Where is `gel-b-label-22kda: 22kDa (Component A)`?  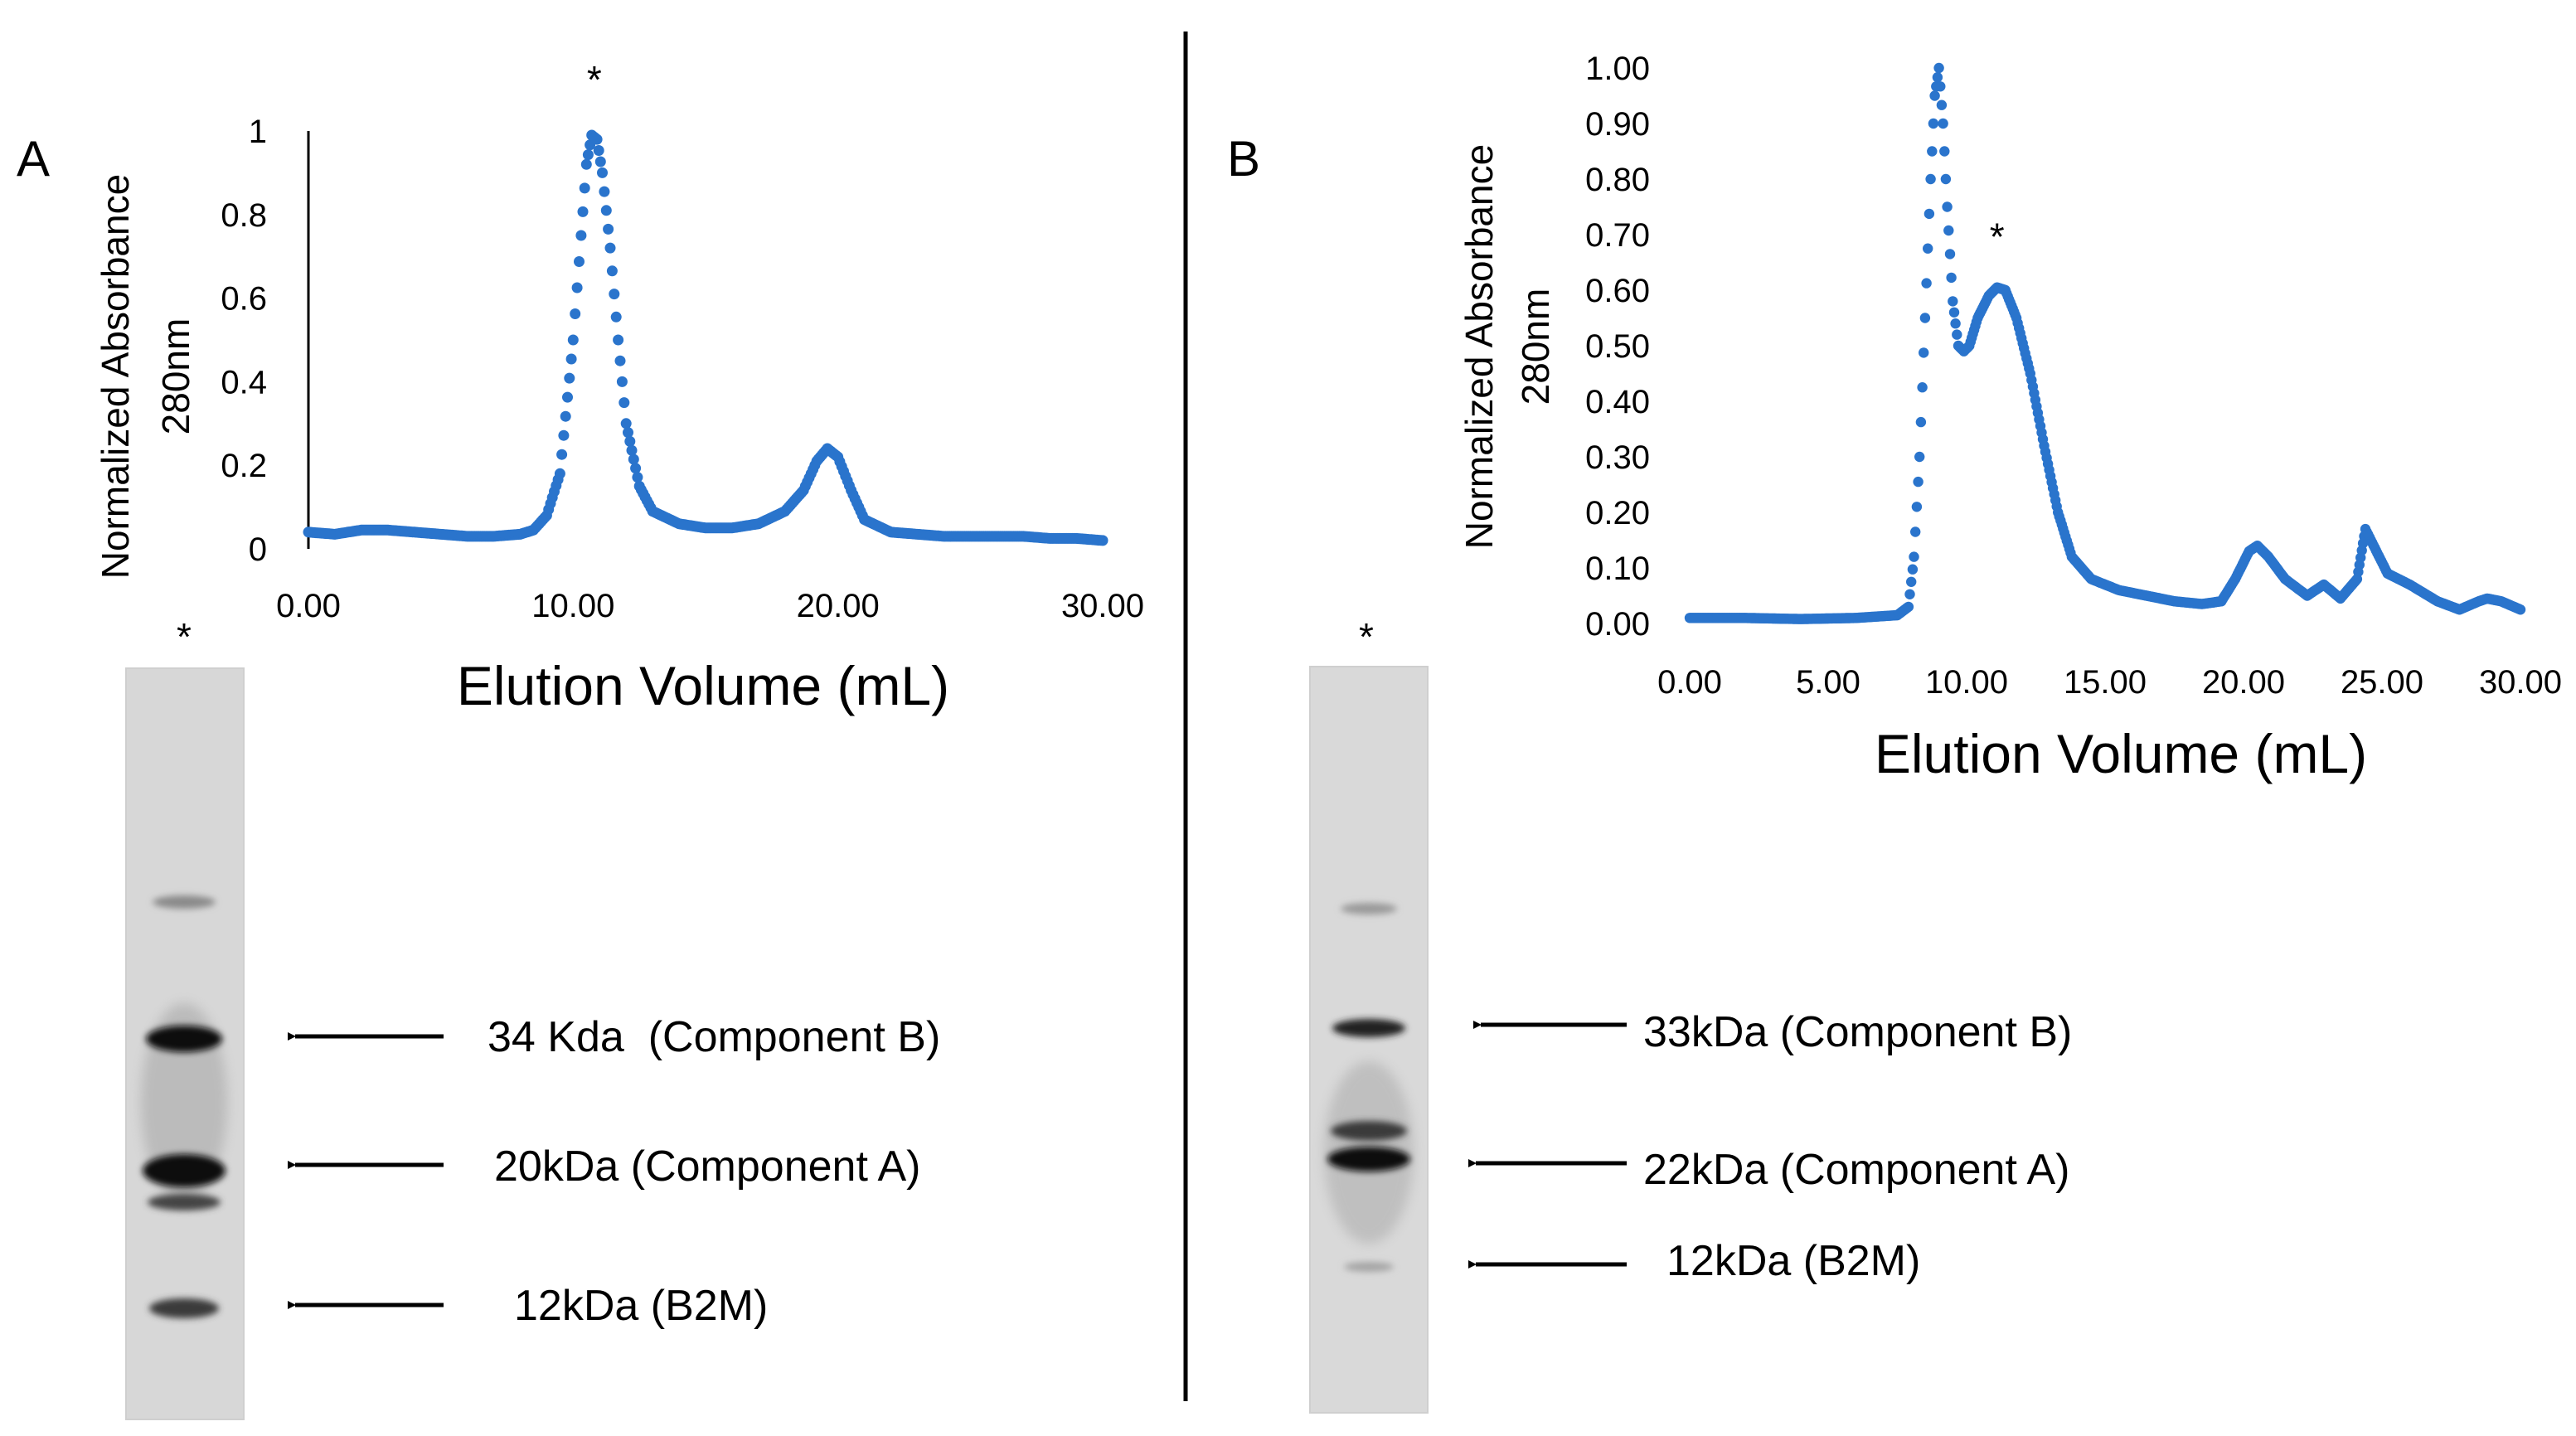 gel-b-label-22kda: 22kDa (Component A) is located at coordinates (1856, 1170).